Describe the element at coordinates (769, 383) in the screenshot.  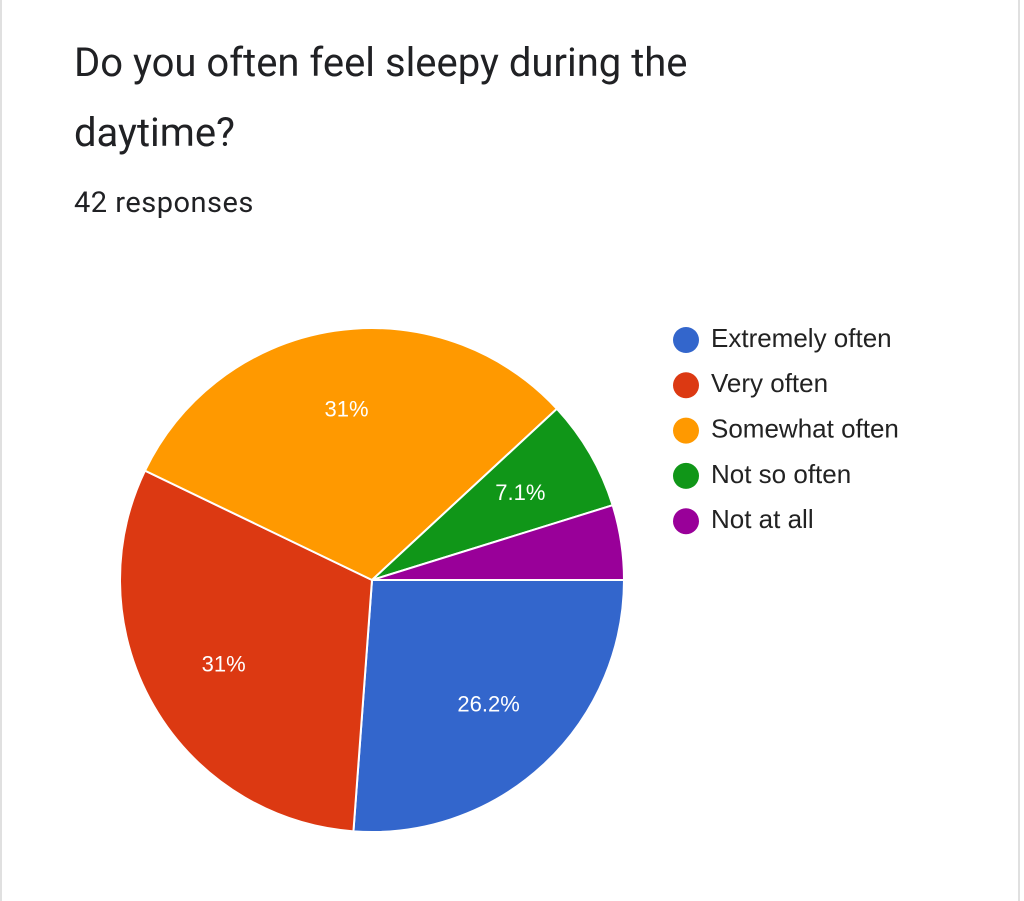
I see `legend-label: Very often` at that location.